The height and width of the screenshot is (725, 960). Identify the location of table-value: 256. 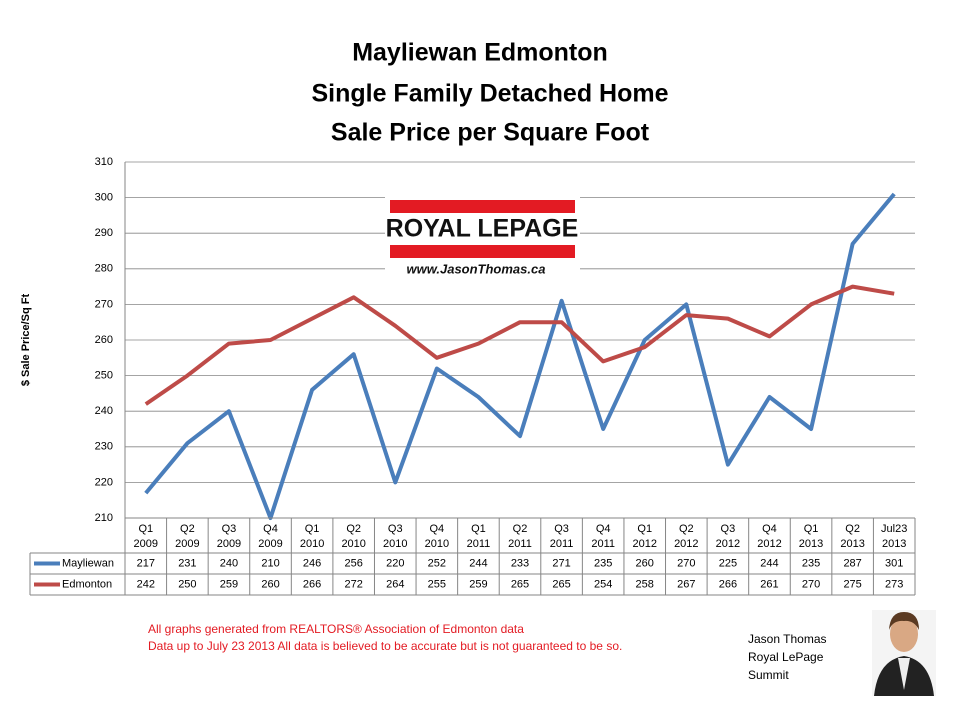
(354, 563).